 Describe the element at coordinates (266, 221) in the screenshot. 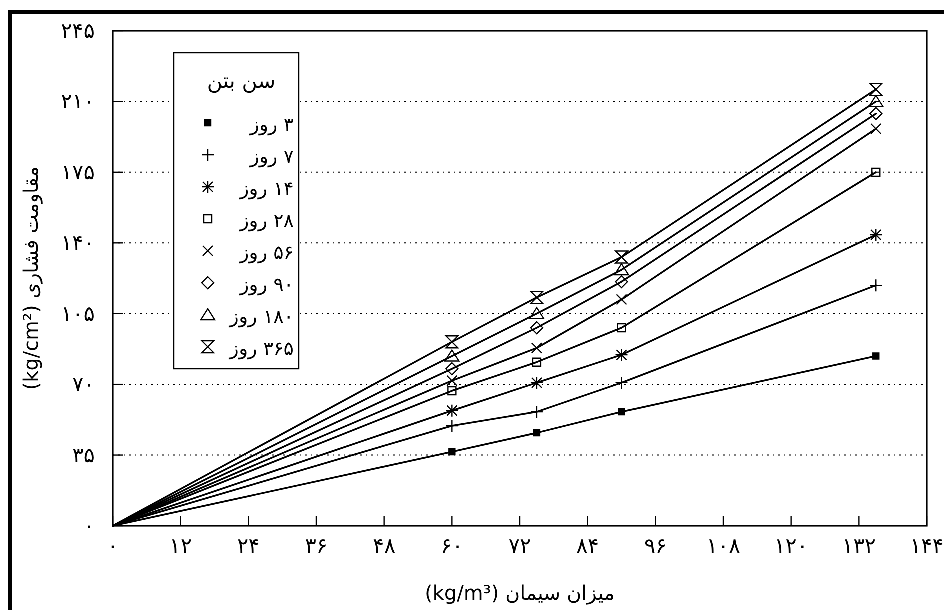

I see `legend-label: ۲۸ روز` at that location.